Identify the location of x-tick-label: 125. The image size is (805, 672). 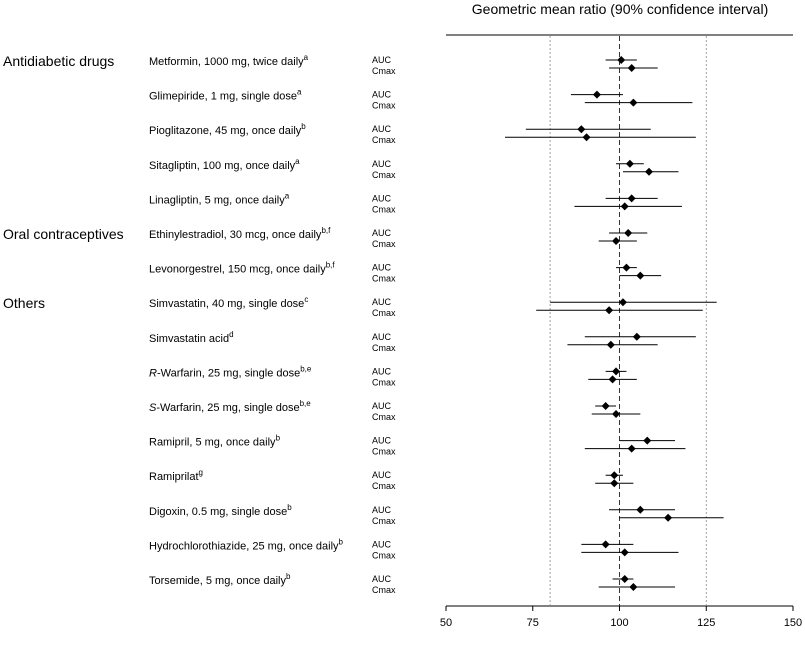
(706, 623).